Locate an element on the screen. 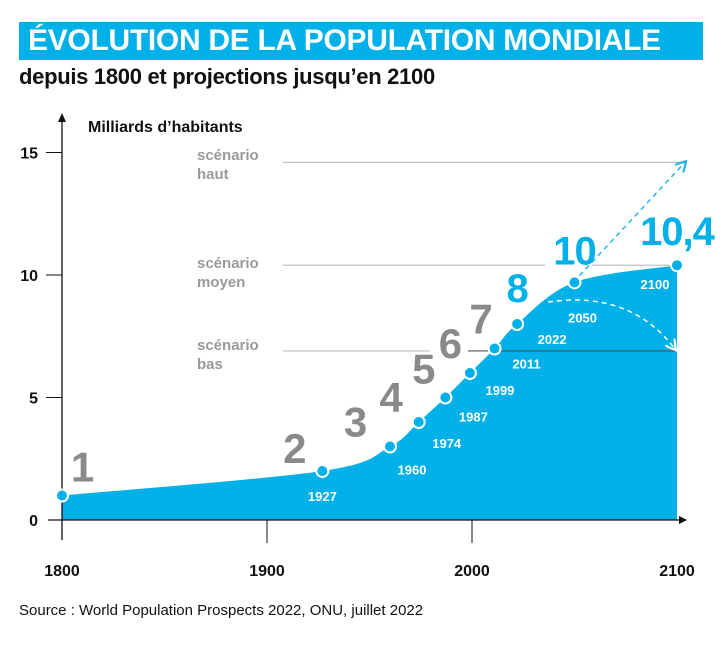 Image resolution: width=720 pixels, height=657 pixels. milestone-label: 7 is located at coordinates (480, 319).